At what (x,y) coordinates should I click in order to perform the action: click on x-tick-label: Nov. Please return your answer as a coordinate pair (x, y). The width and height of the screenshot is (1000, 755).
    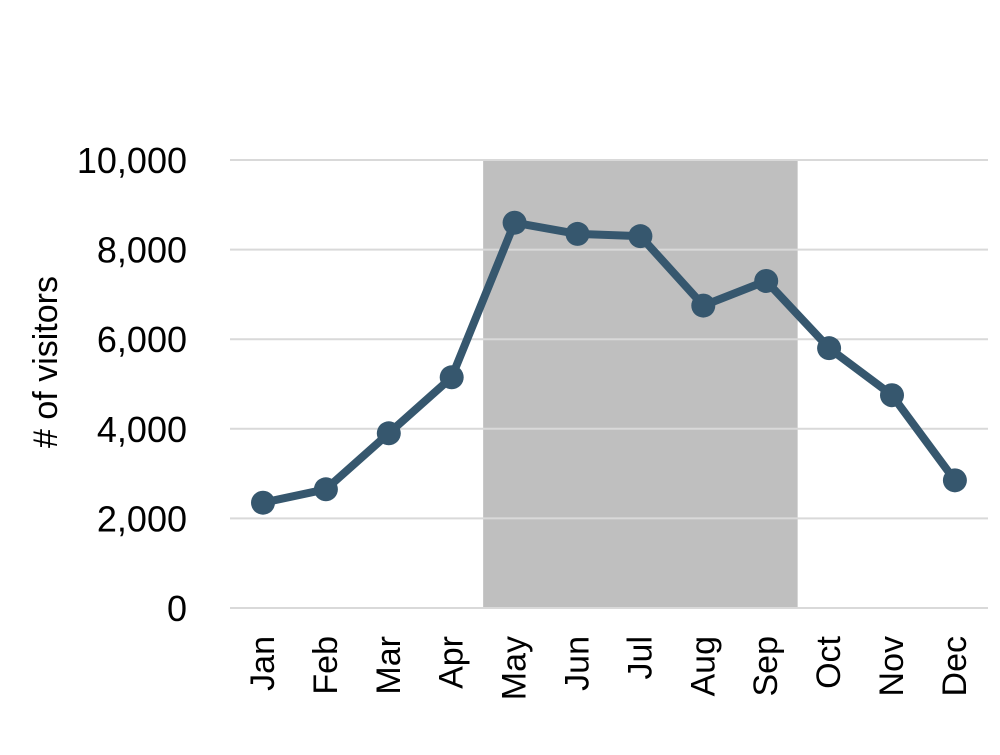
    Looking at the image, I should click on (892, 666).